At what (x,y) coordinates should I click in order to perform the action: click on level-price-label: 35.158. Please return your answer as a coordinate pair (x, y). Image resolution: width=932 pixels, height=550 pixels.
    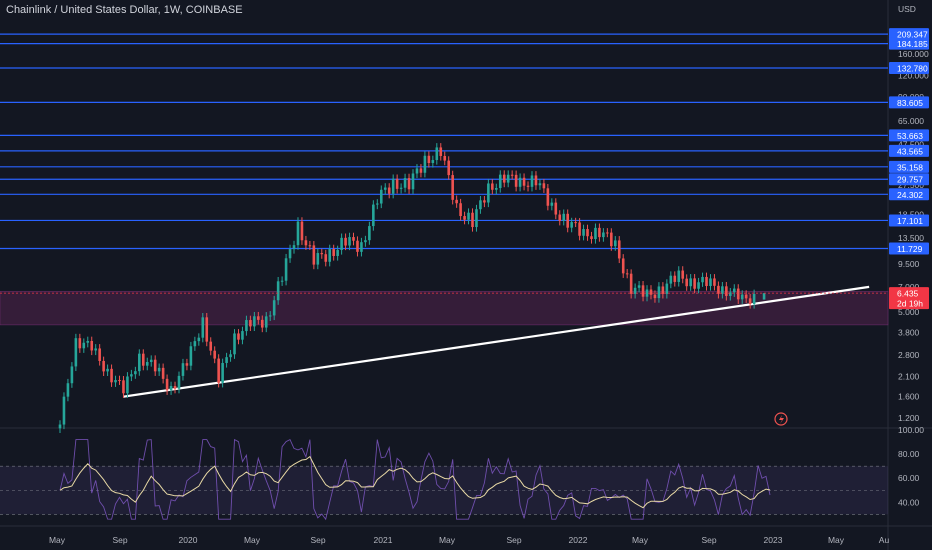
    Looking at the image, I should click on (910, 167).